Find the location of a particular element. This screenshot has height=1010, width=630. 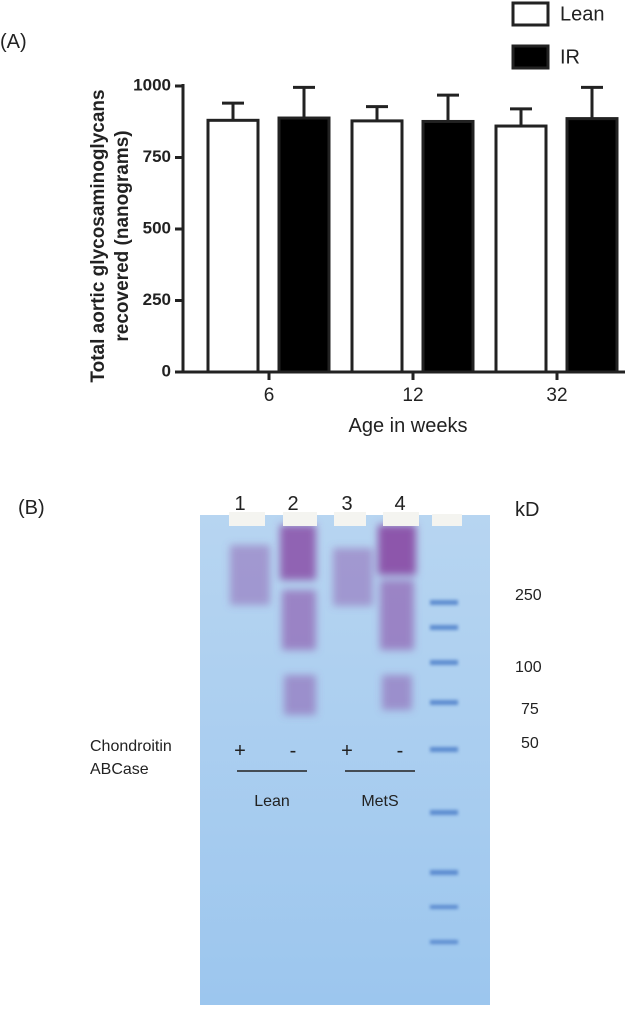

lane-label: 2 is located at coordinates (292, 504).